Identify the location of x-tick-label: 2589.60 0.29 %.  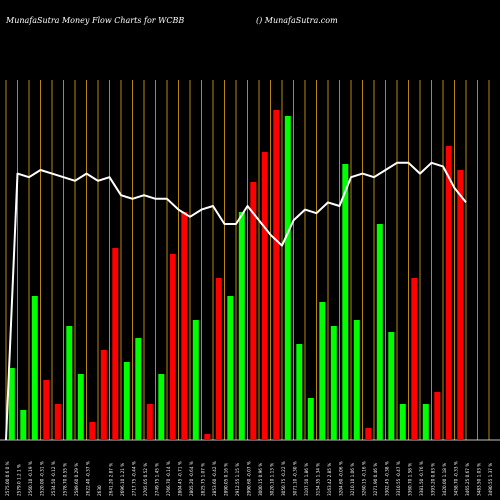
(76, 479).